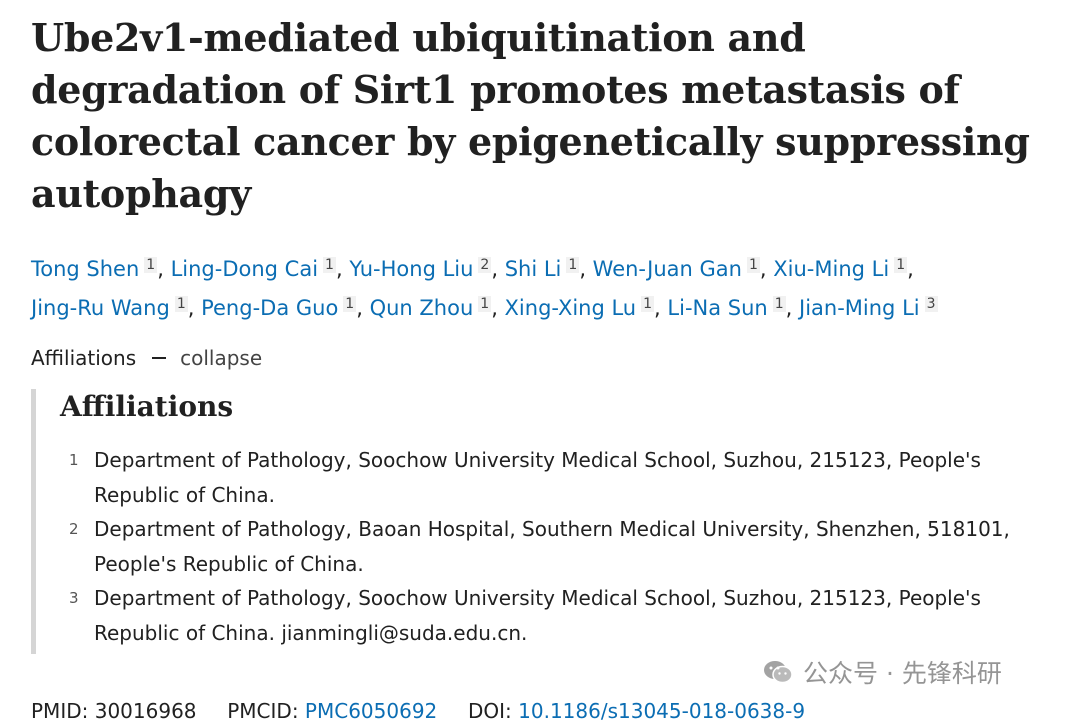 The height and width of the screenshot is (726, 1080). What do you see at coordinates (570, 308) in the screenshot?
I see `author-link: Xing-Xing Lu` at bounding box center [570, 308].